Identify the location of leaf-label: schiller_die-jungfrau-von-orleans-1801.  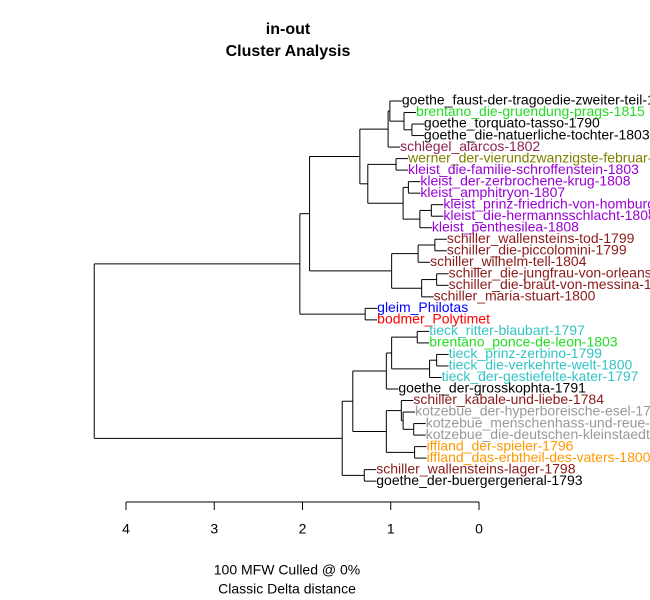
(549, 273).